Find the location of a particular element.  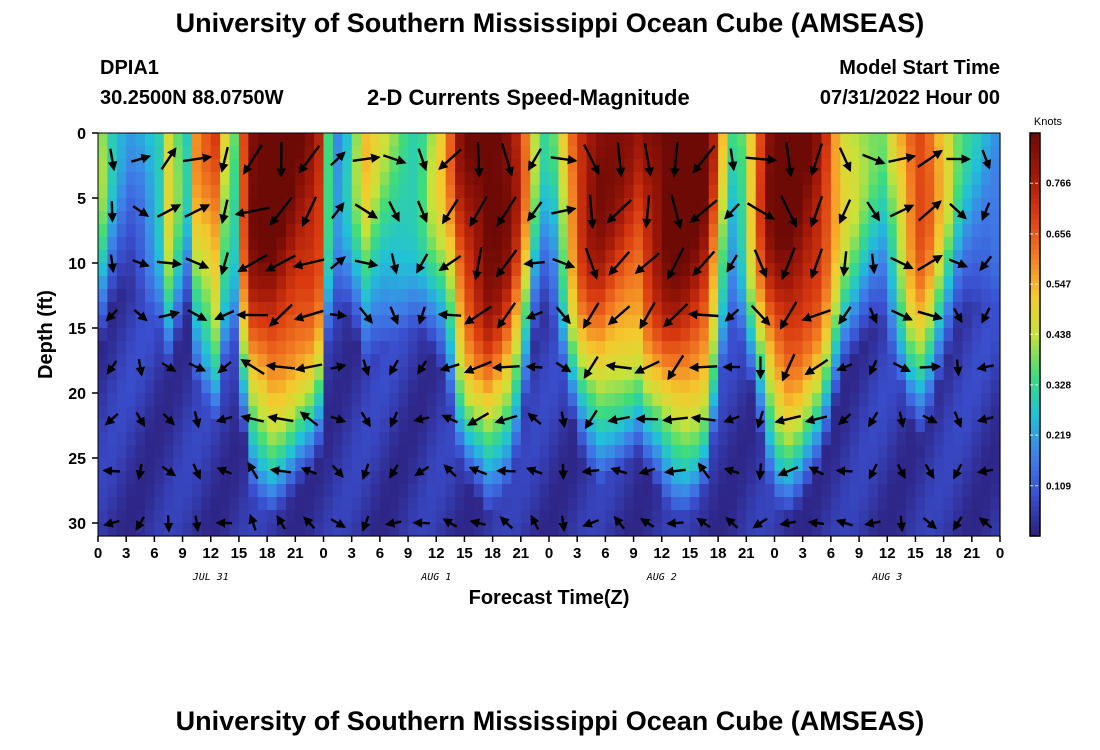

date-label: JUL 31 is located at coordinates (210, 577).